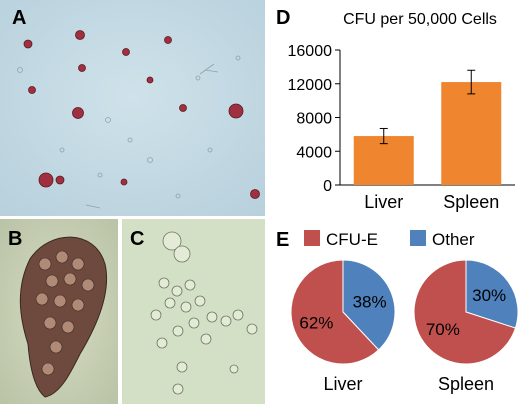 The image size is (520, 404). I want to click on pie-slice-label: 30%, so click(489, 295).